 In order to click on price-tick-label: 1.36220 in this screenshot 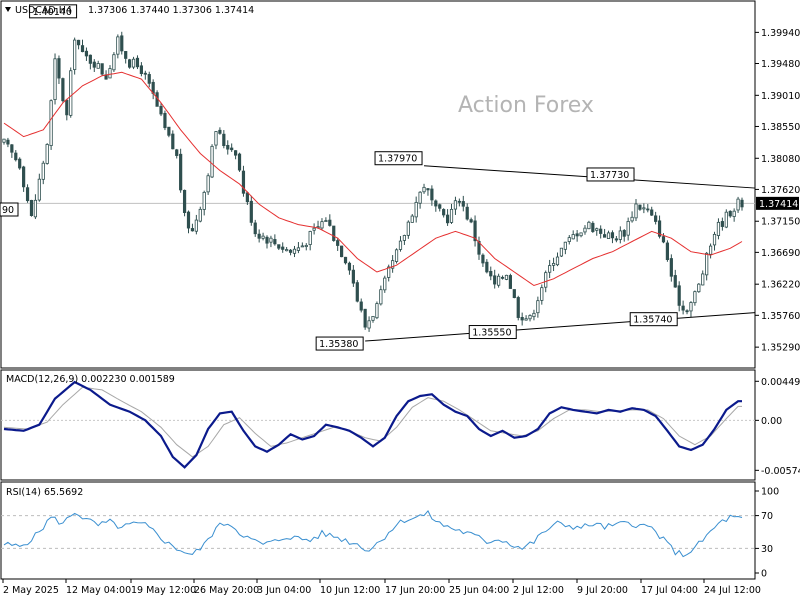, I will do `click(780, 285)`.